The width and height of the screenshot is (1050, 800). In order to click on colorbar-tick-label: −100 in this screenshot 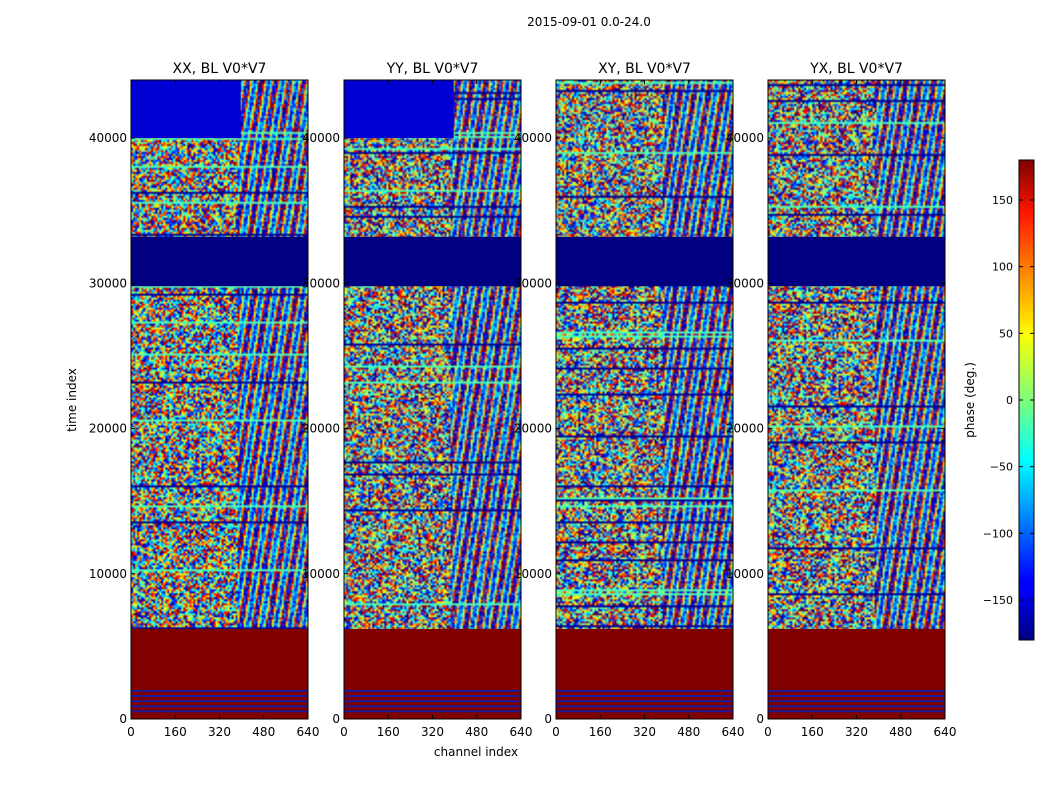, I will do `click(998, 533)`.